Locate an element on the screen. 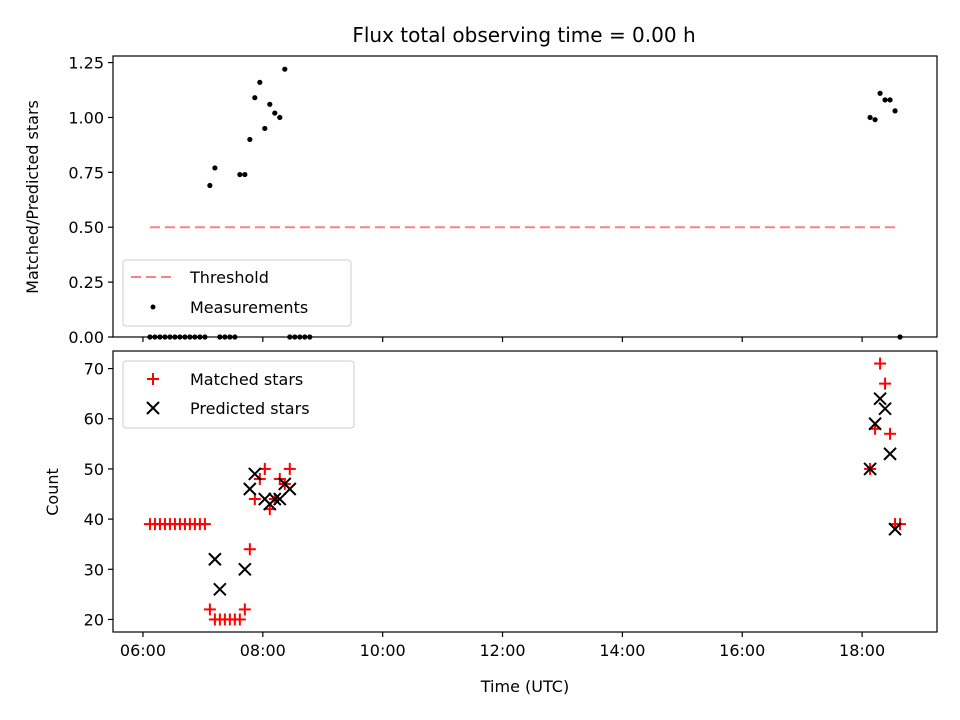  top-y-axis: 0.00 0.25 0.50 0.75 1.00 1.25 is located at coordinates (90, 200).